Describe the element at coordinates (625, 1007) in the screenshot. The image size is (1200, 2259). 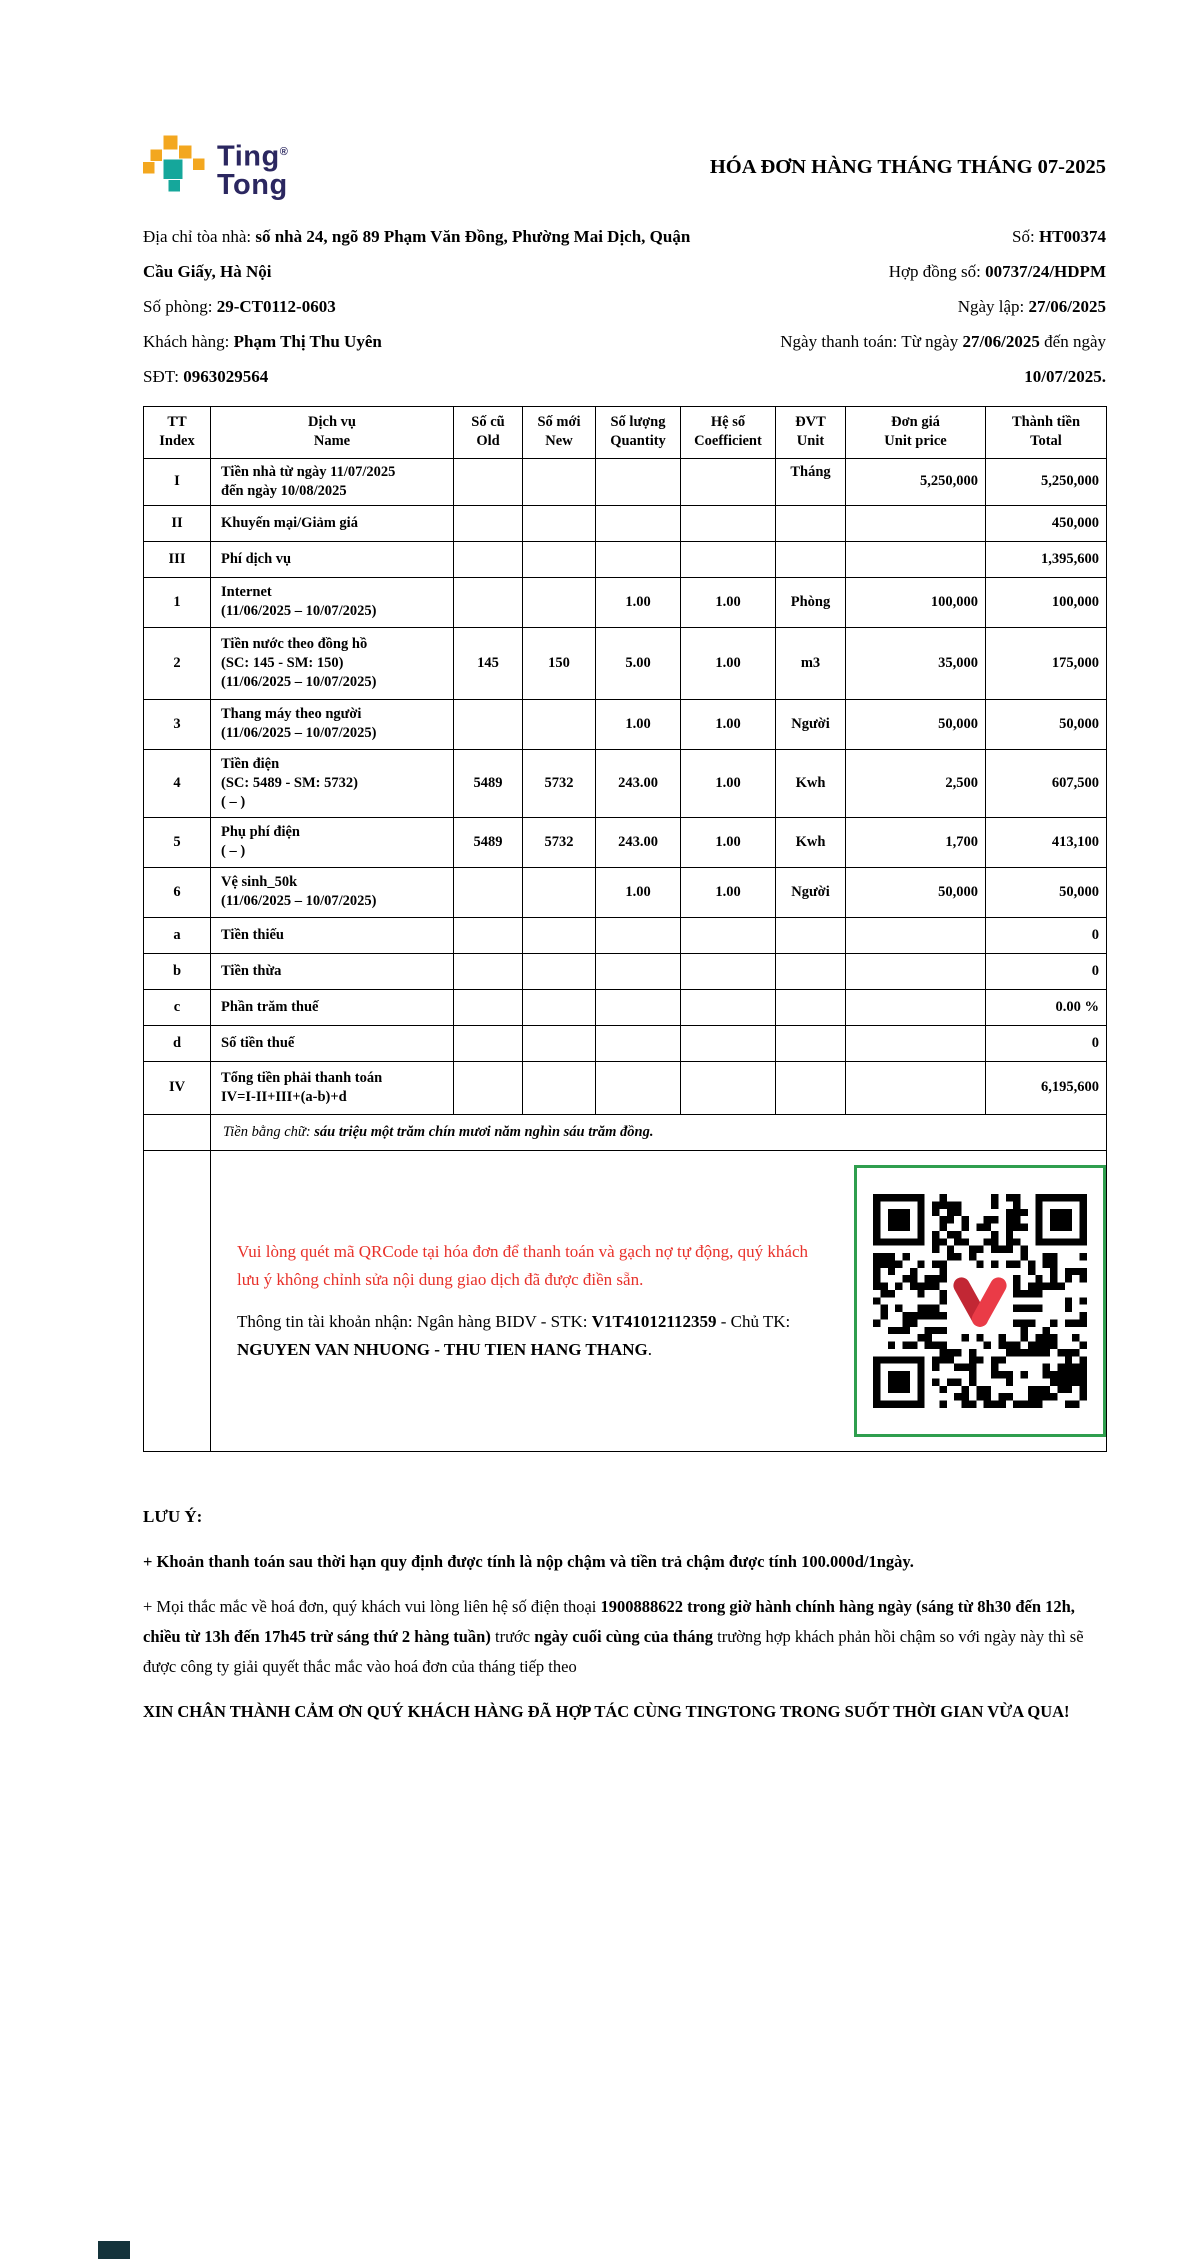
I see `table-row: c Phần trăm thuế 0.00 %` at that location.